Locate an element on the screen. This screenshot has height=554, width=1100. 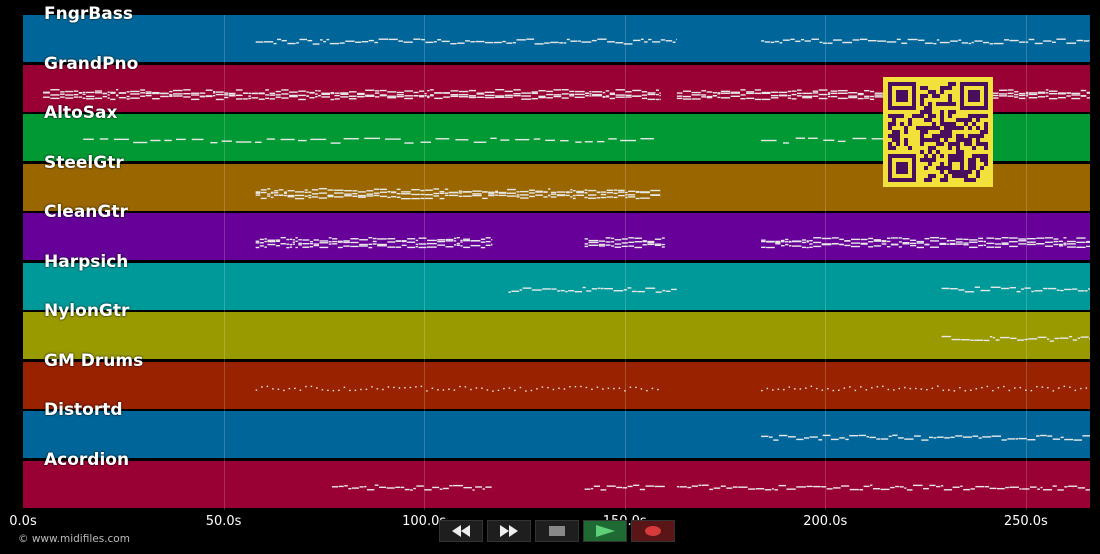
track-harpsich: Harpsich is located at coordinates (556, 281).